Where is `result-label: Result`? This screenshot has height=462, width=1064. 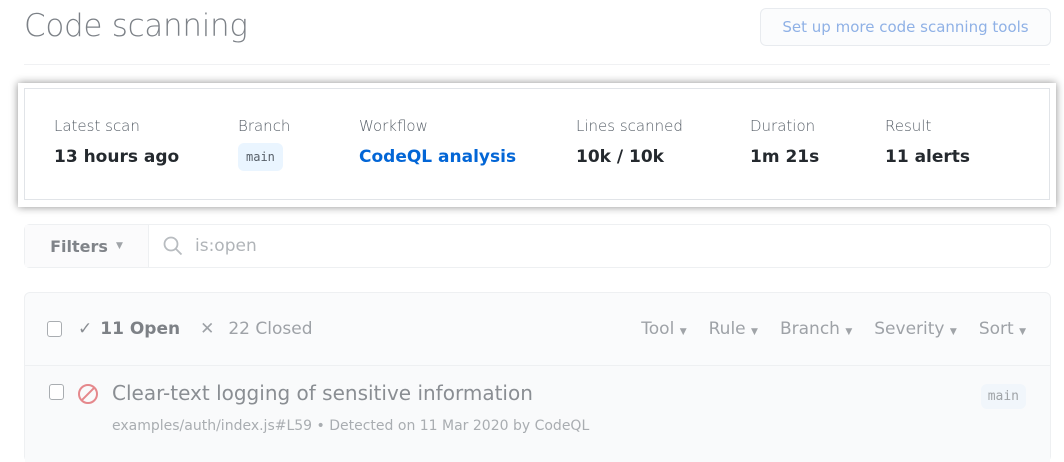 result-label: Result is located at coordinates (908, 126).